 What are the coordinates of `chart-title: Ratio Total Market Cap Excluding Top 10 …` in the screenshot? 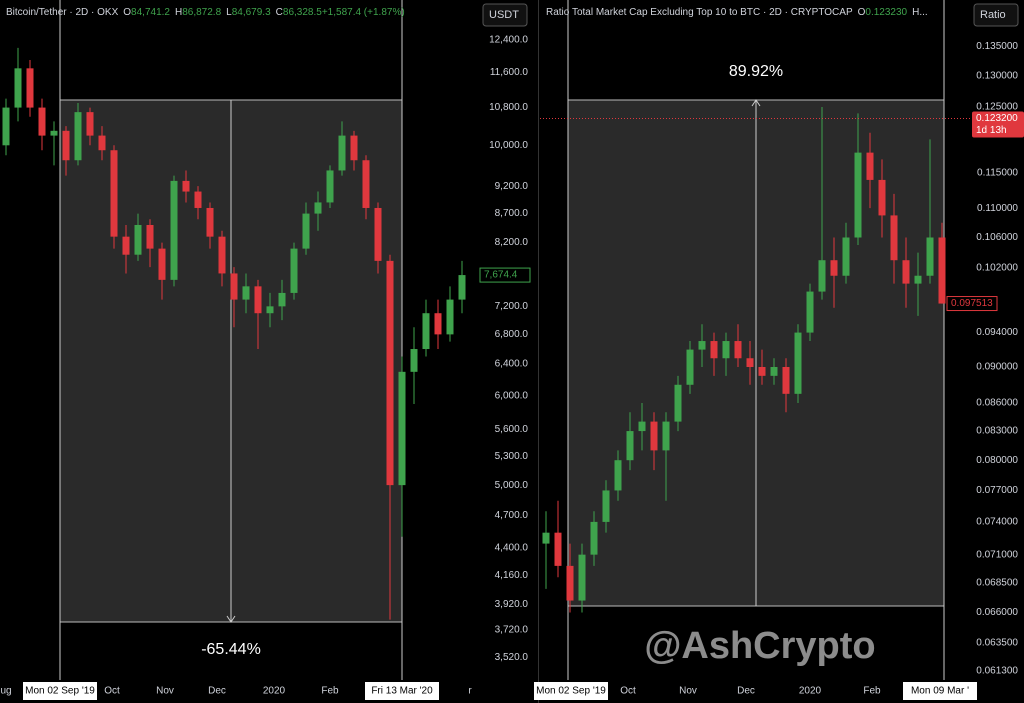 It's located at (699, 12).